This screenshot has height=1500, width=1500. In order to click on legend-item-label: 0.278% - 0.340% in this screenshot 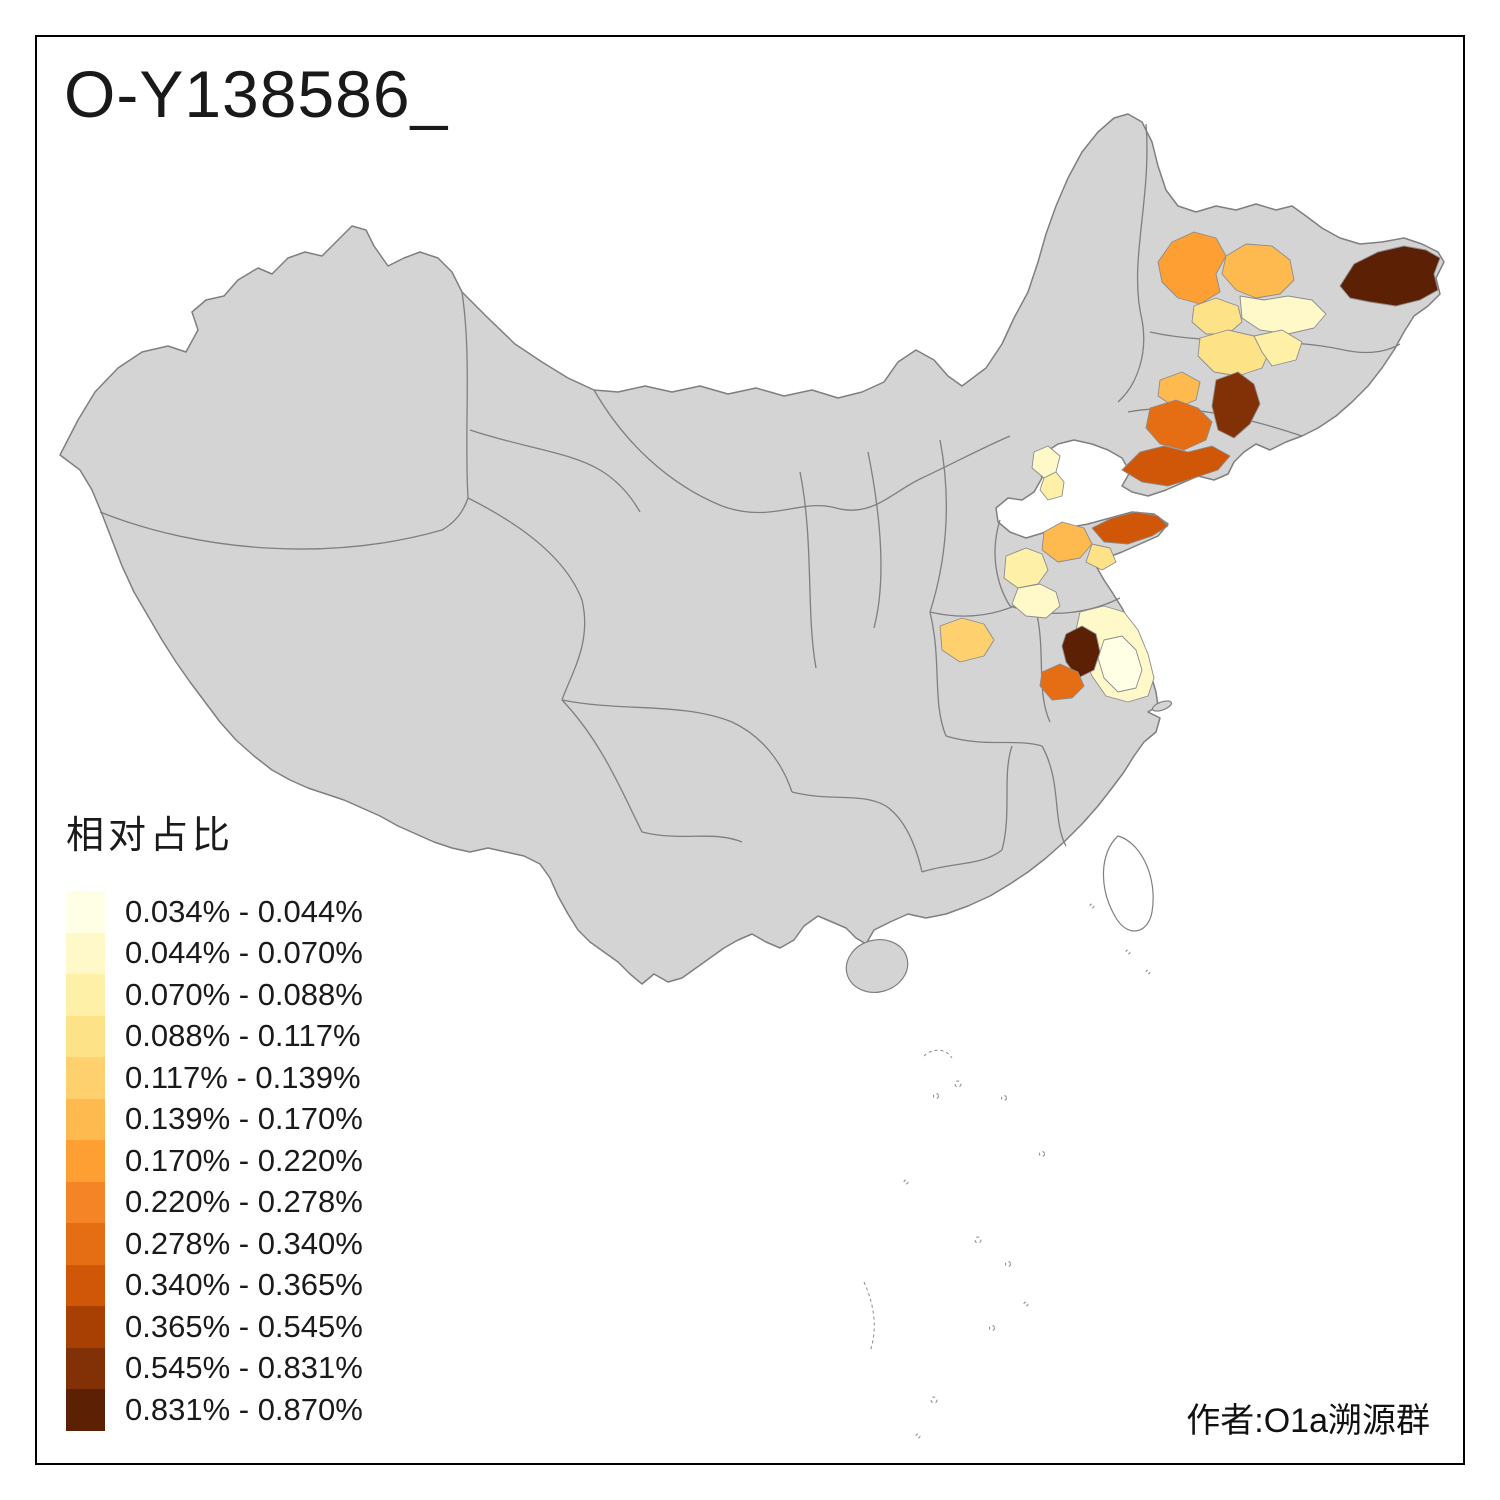, I will do `click(244, 1243)`.